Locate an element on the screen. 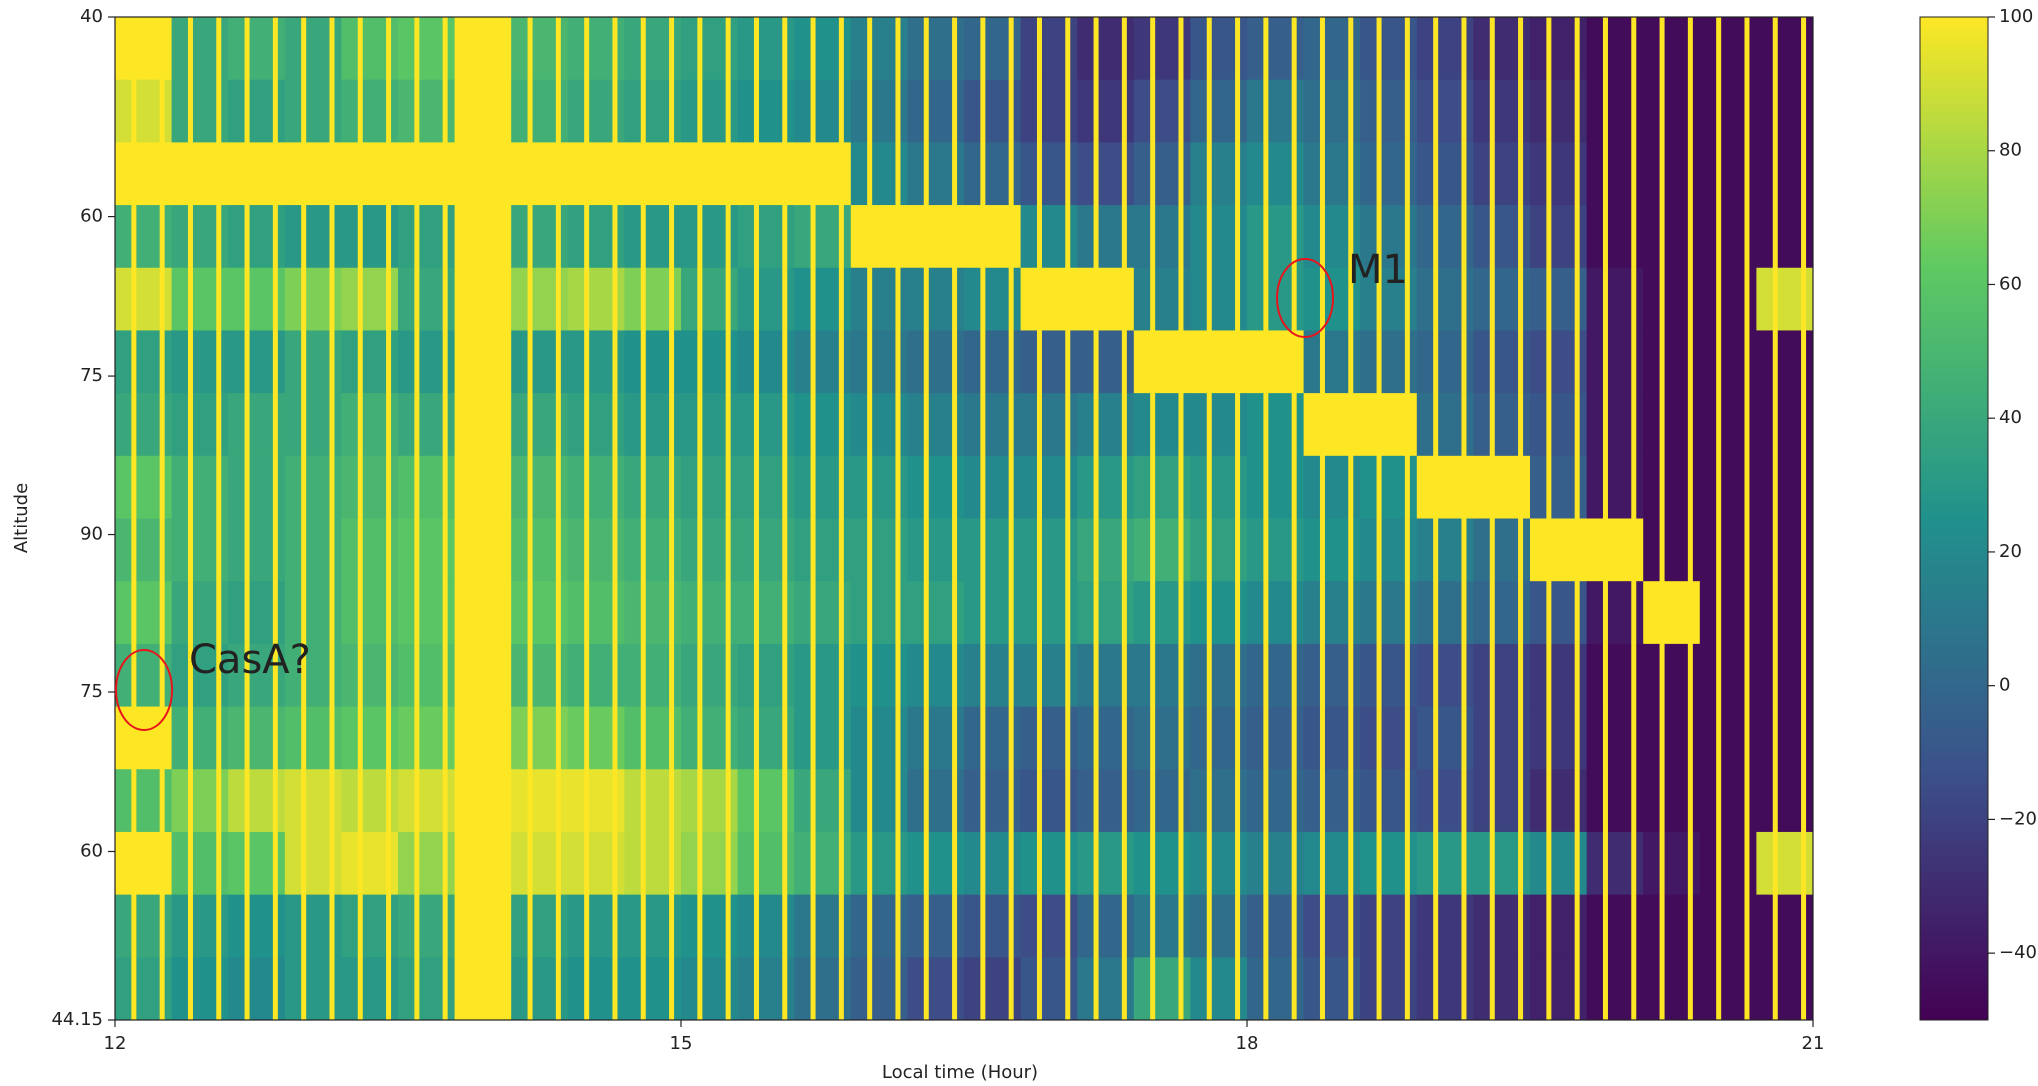 Image resolution: width=2038 pixels, height=1086 pixels. y-tick-label: 40 is located at coordinates (91, 16).